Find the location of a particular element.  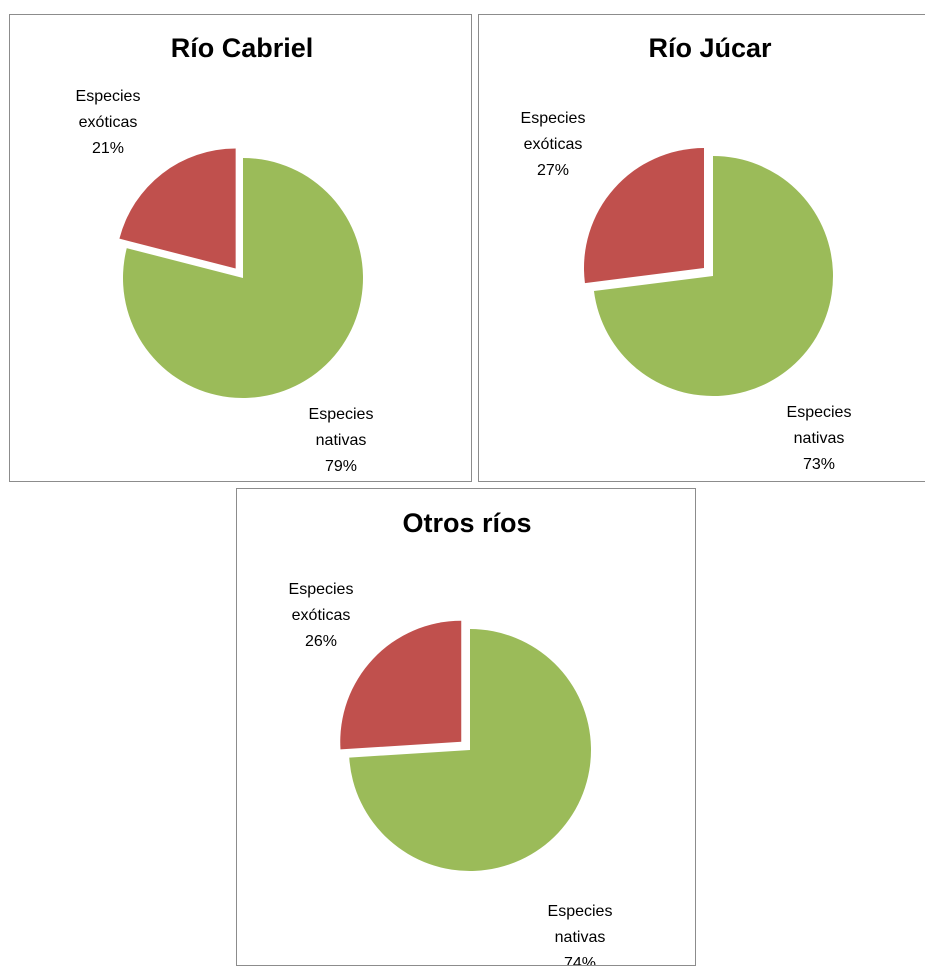

label-nativas-value: 74% is located at coordinates (580, 960).